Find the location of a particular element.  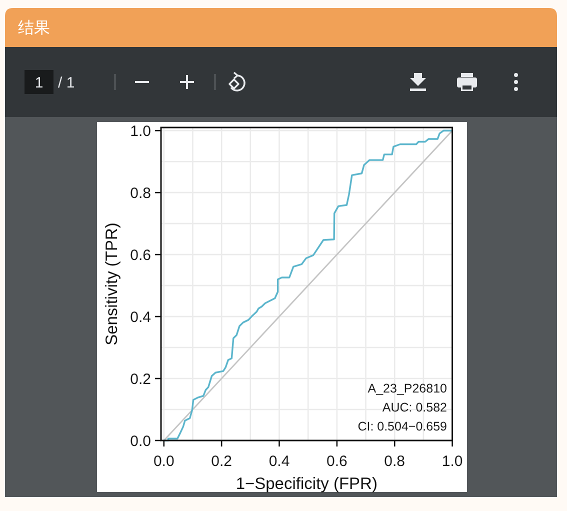

x-tick-label: 1.0 is located at coordinates (452, 461).